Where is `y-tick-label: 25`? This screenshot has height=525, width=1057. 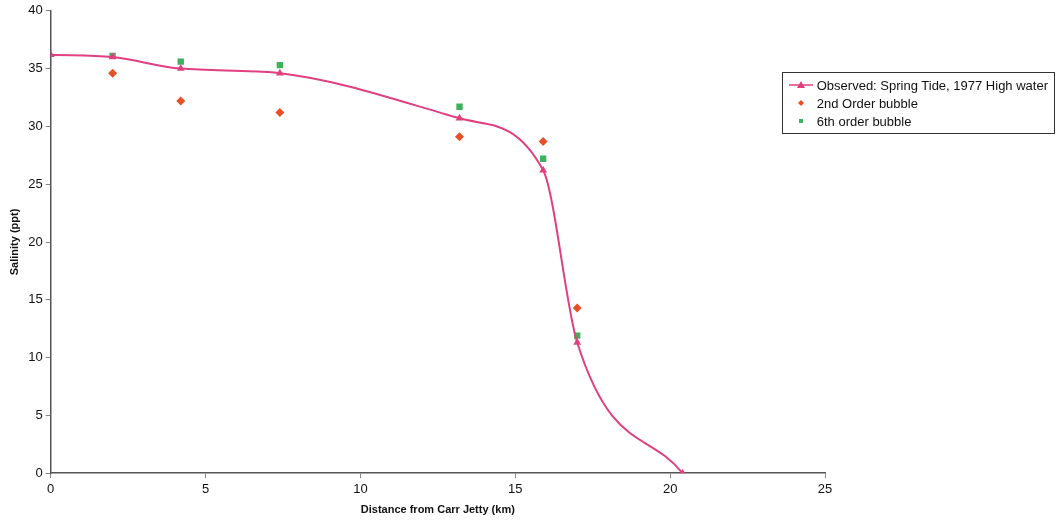 y-tick-label: 25 is located at coordinates (35, 183).